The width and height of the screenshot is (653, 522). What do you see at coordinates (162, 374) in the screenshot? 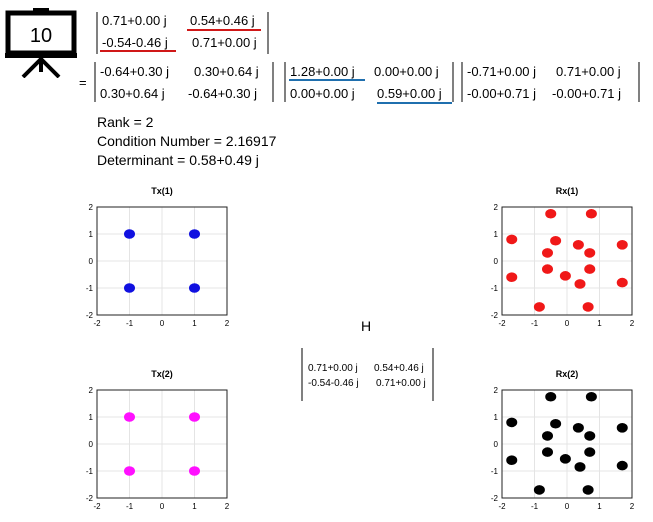
I see `plot-title: Tx(2)` at bounding box center [162, 374].